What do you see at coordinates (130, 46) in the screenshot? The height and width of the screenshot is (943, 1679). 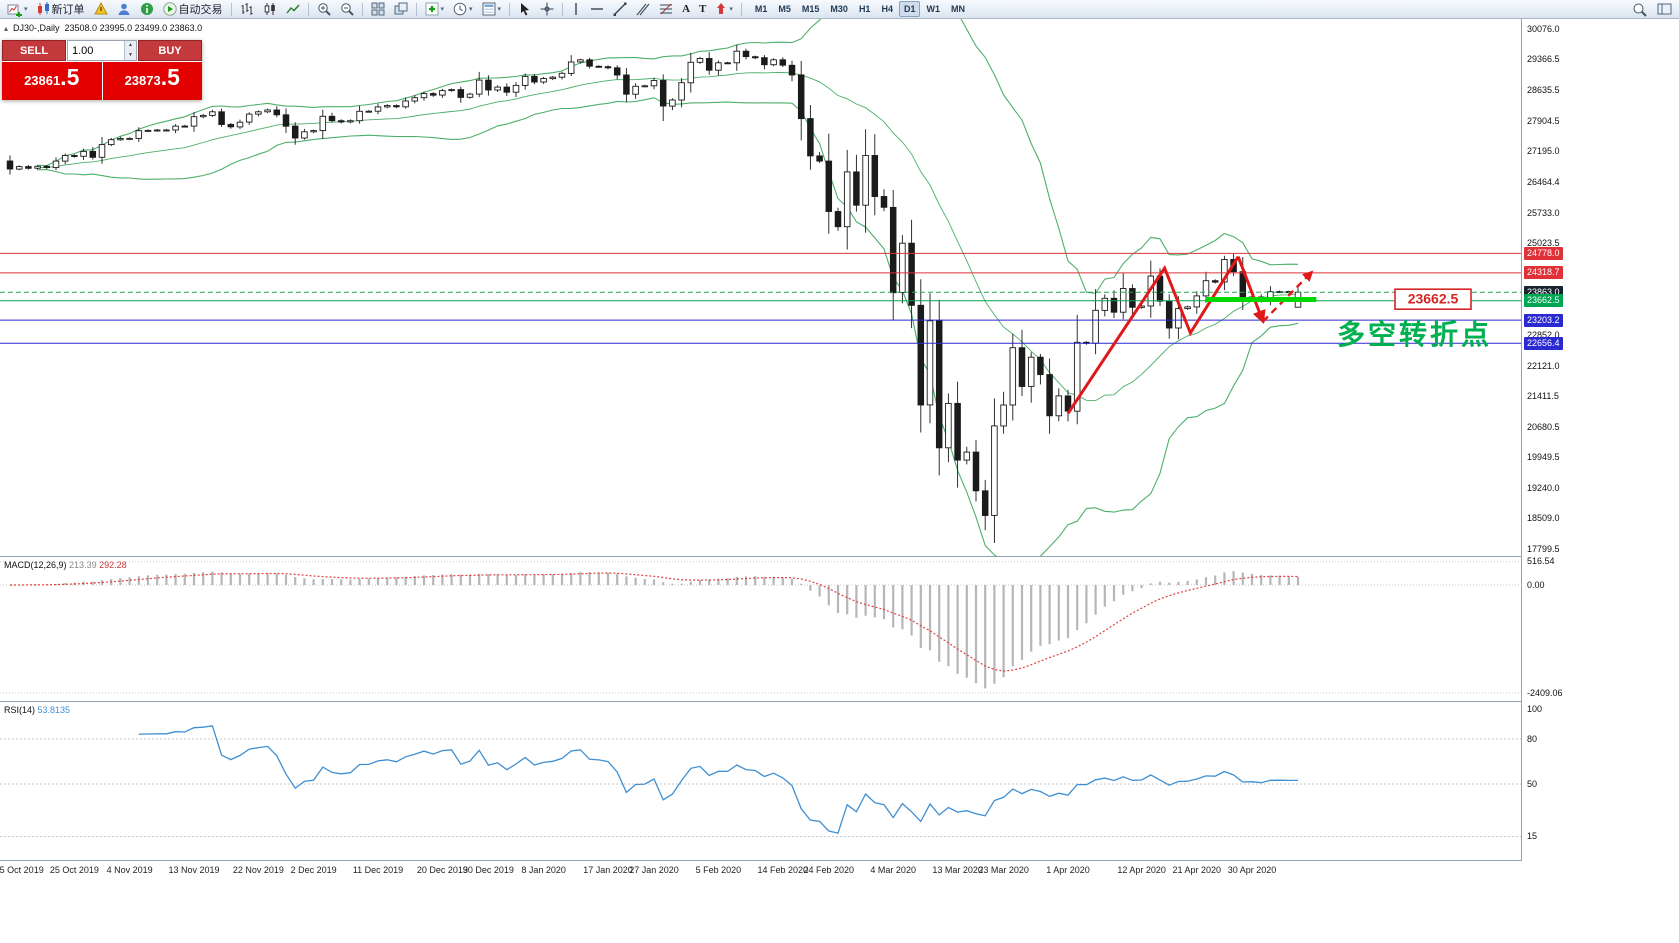 I see `volume-up-button: ▲` at bounding box center [130, 46].